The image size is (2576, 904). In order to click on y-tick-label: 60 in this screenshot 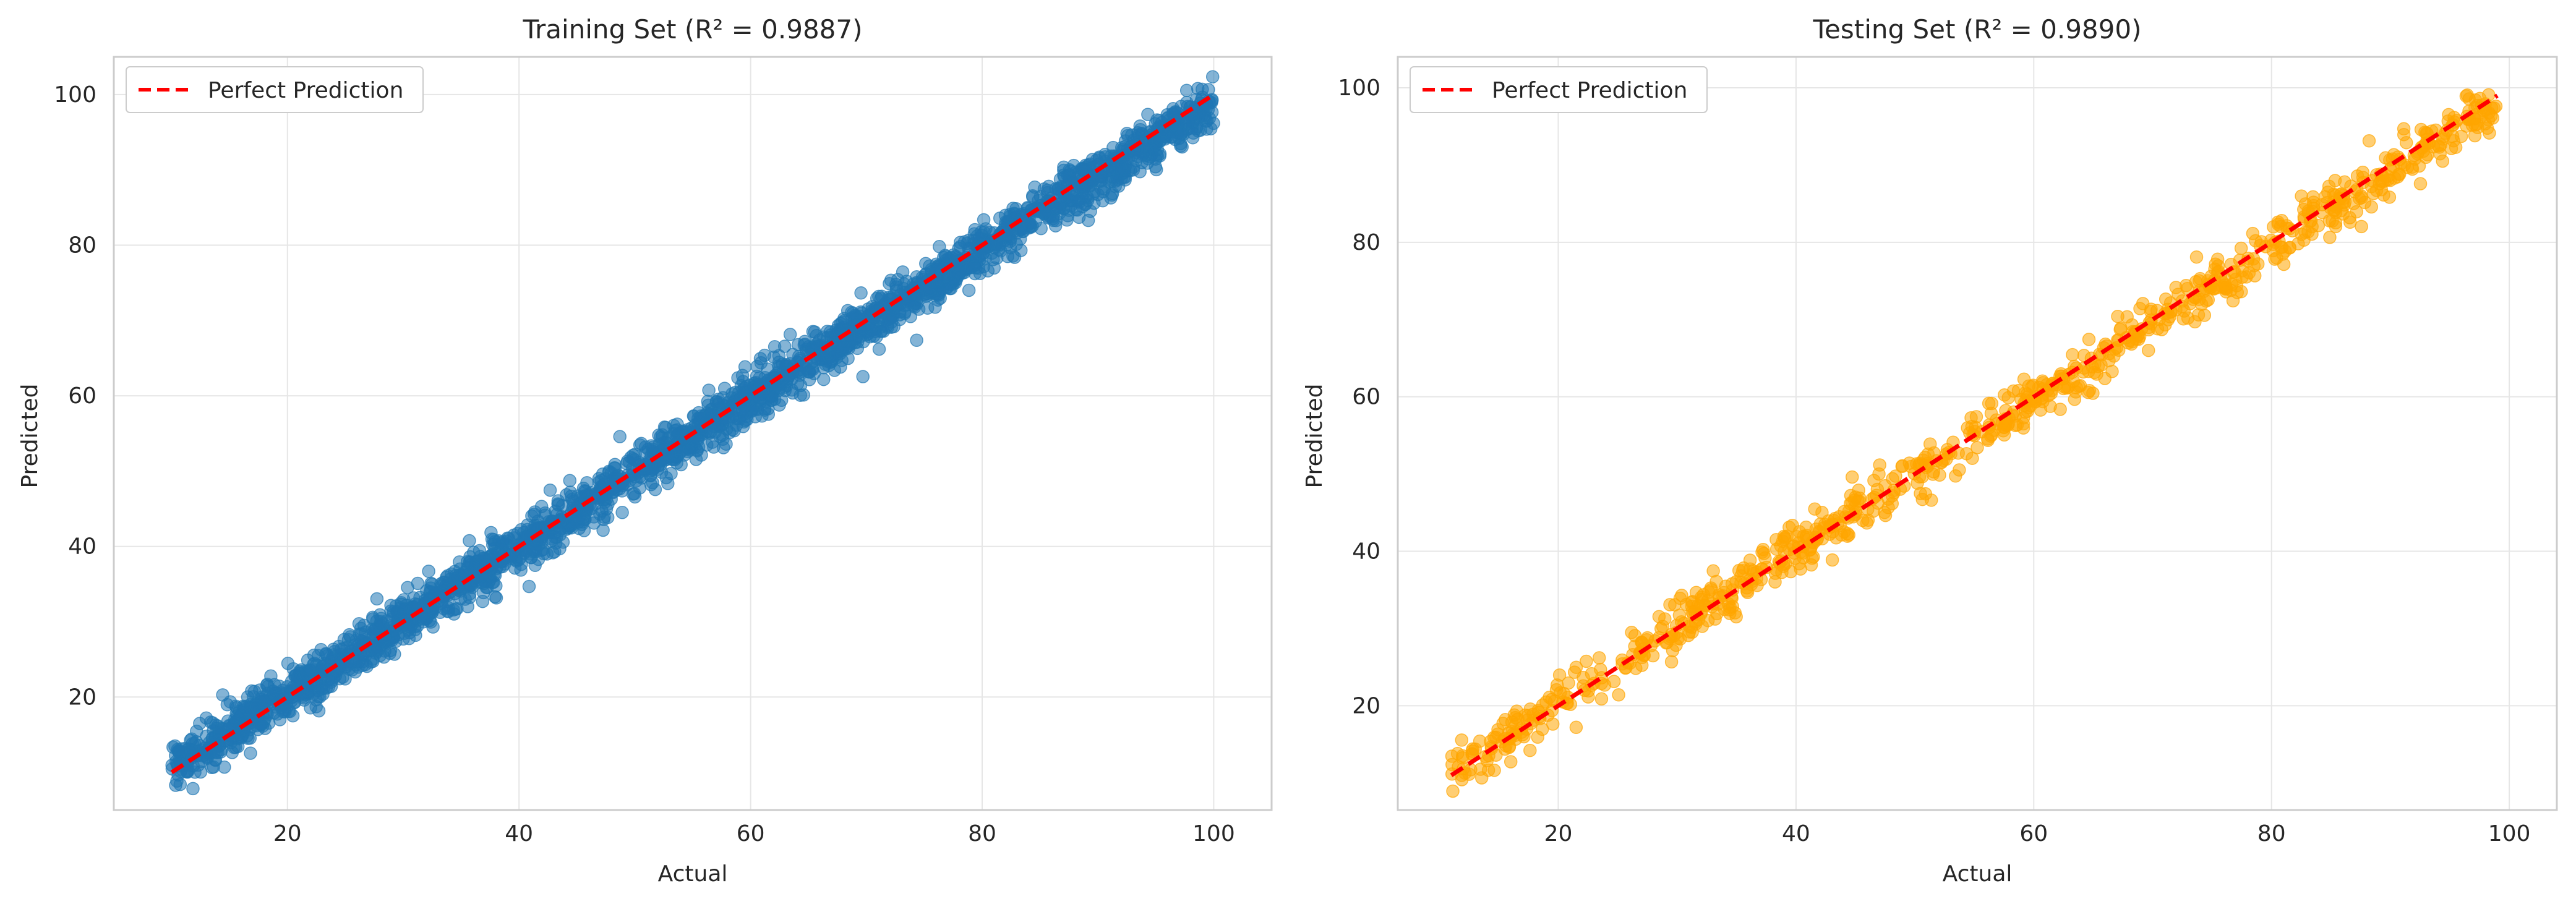, I will do `click(1366, 398)`.